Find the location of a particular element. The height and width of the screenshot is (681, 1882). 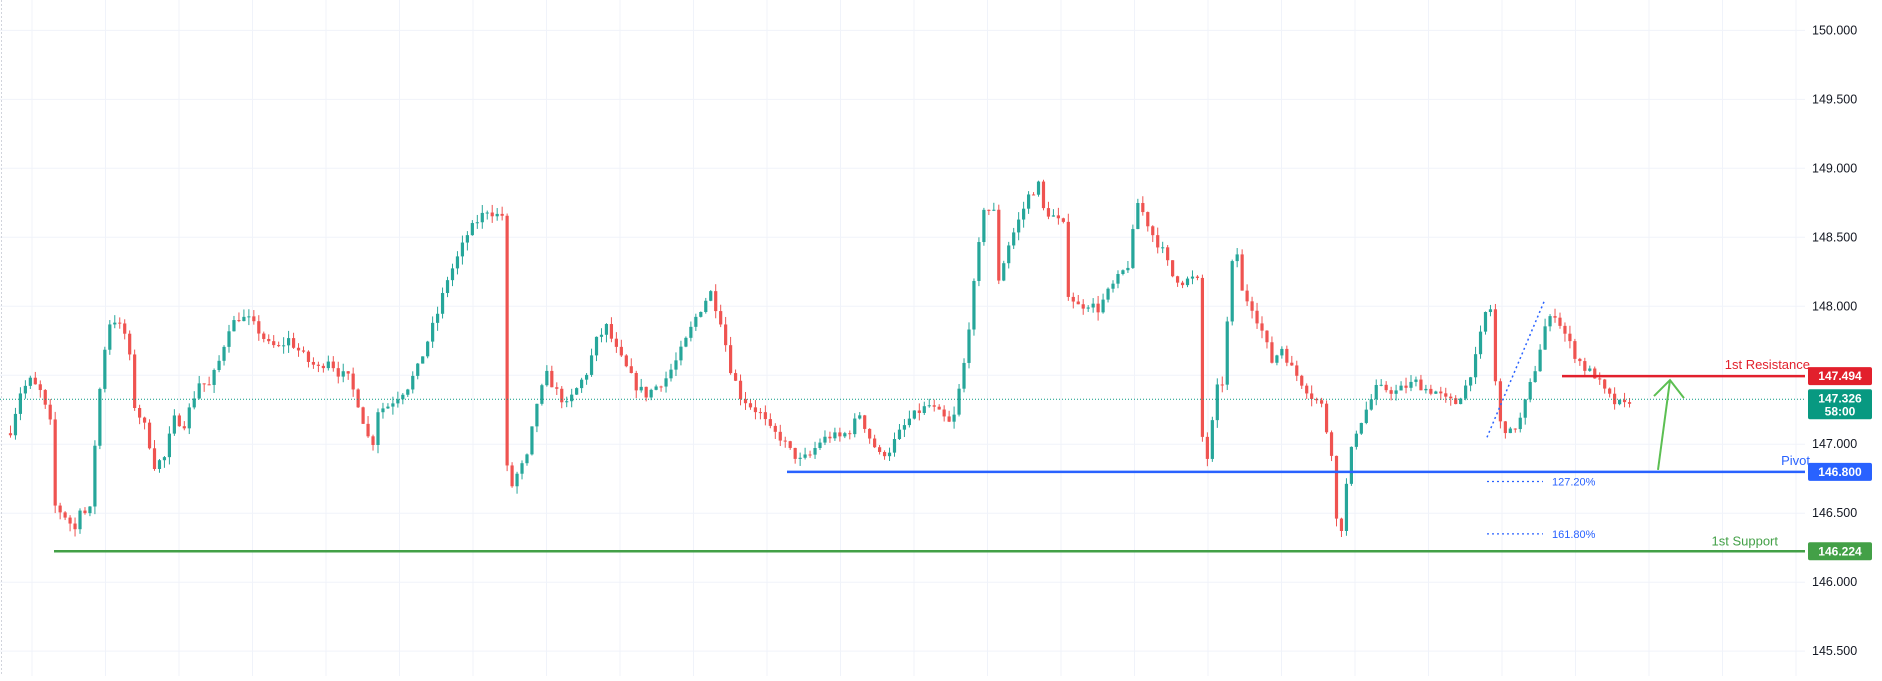

arrow-shaft is located at coordinates (1664, 424).